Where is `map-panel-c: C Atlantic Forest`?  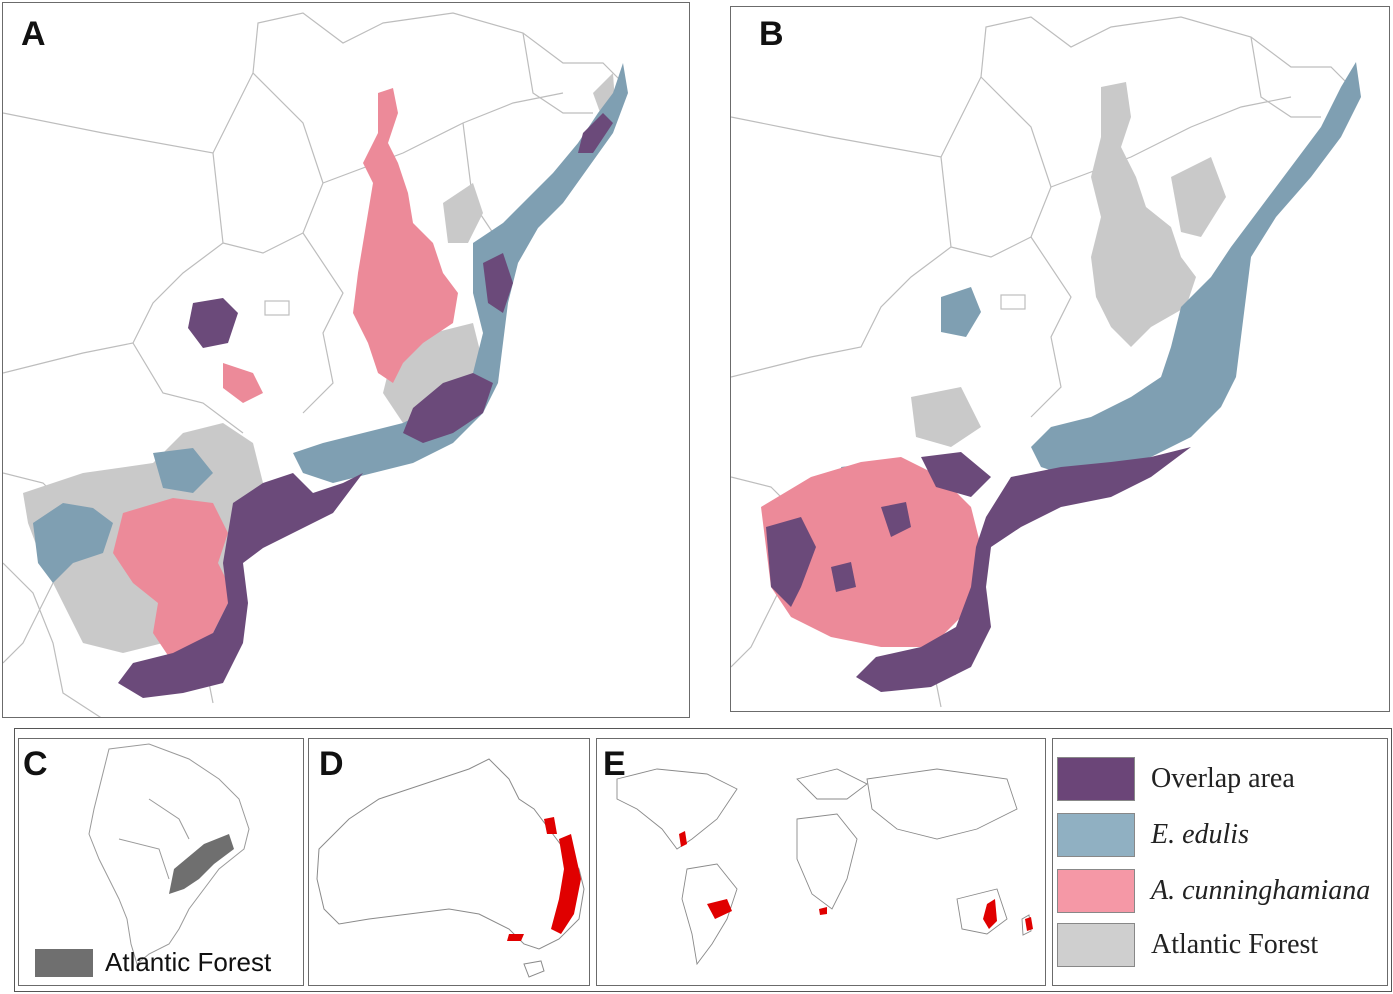
map-panel-c: C Atlantic Forest is located at coordinates (161, 862).